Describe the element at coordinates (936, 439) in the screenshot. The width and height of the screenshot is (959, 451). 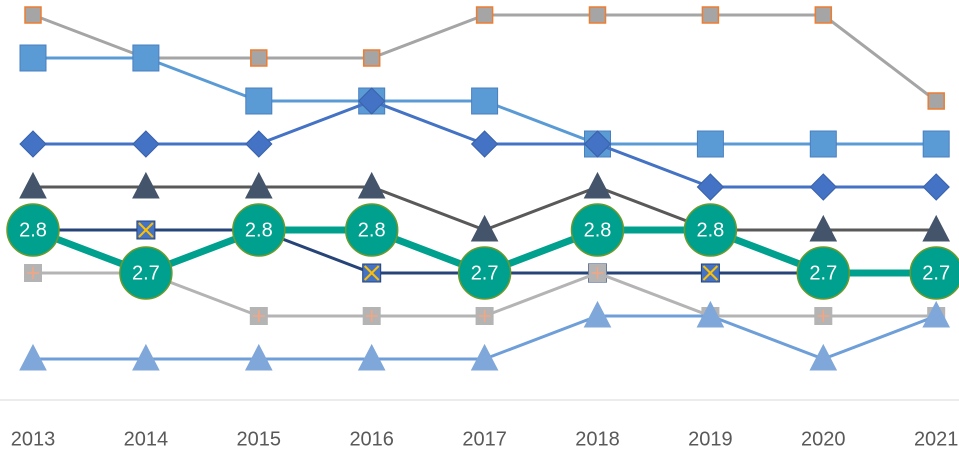
I see `x-tick-label: 2021` at that location.